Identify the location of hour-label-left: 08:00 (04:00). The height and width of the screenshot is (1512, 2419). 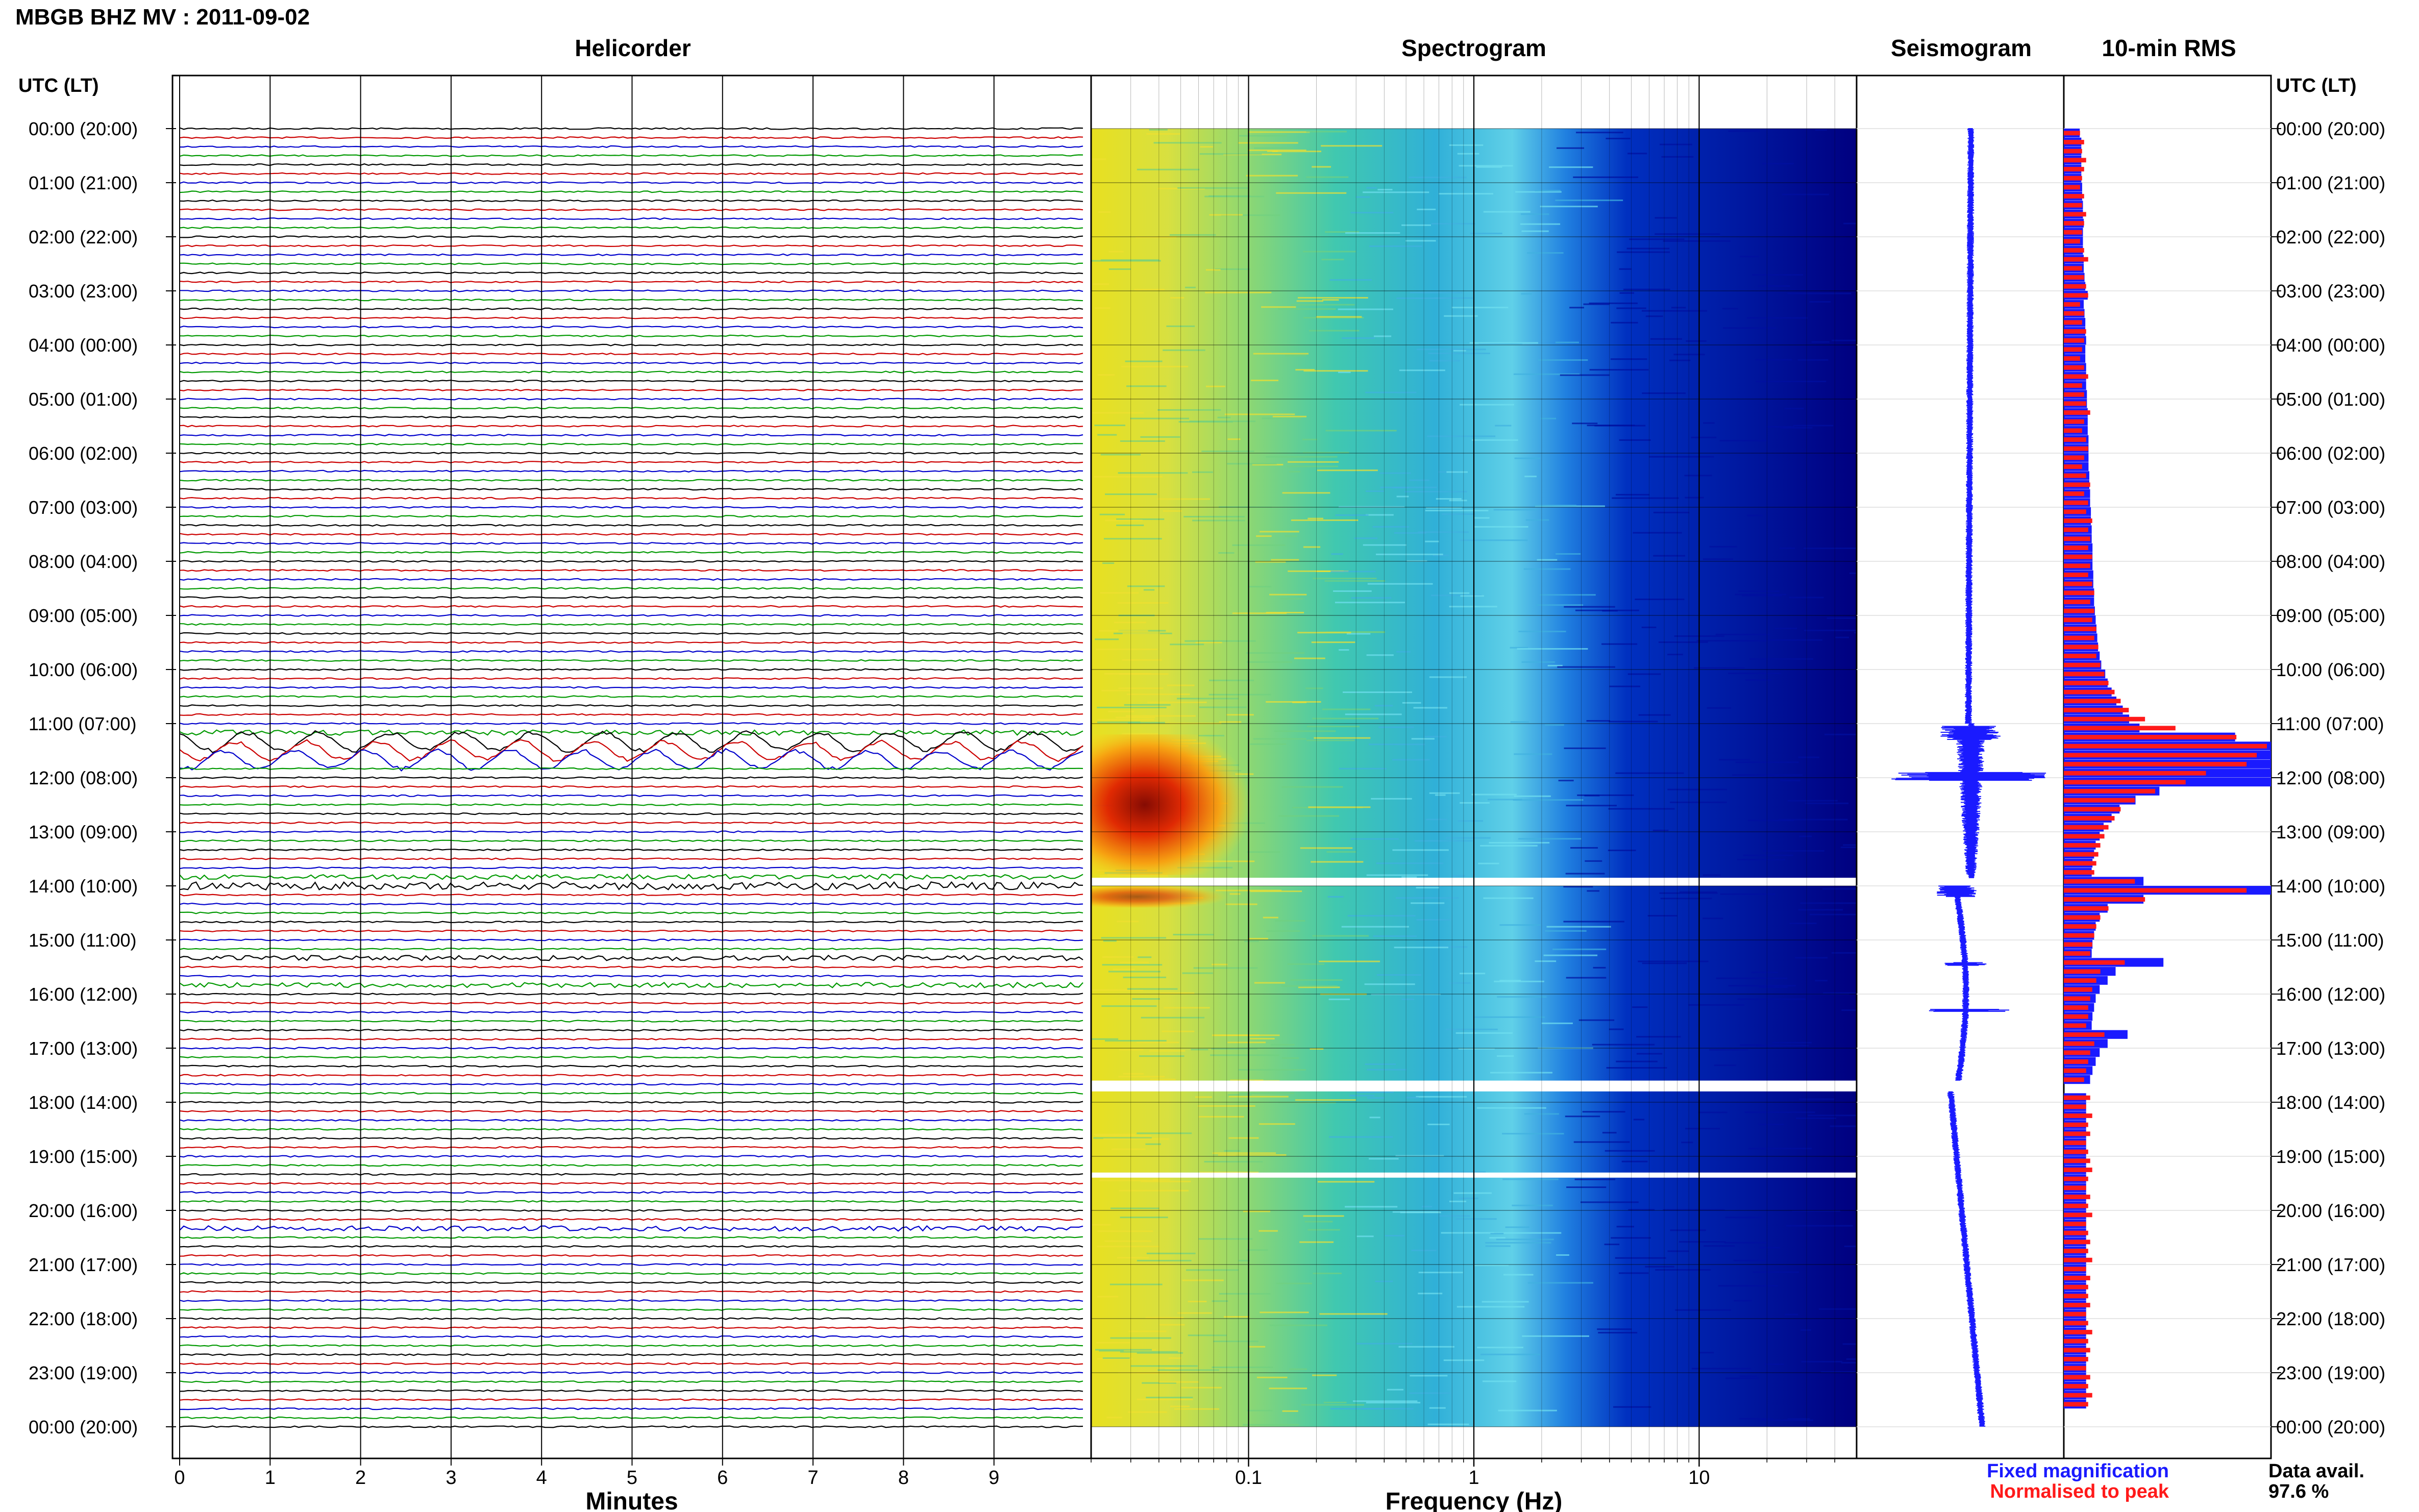
(83, 561).